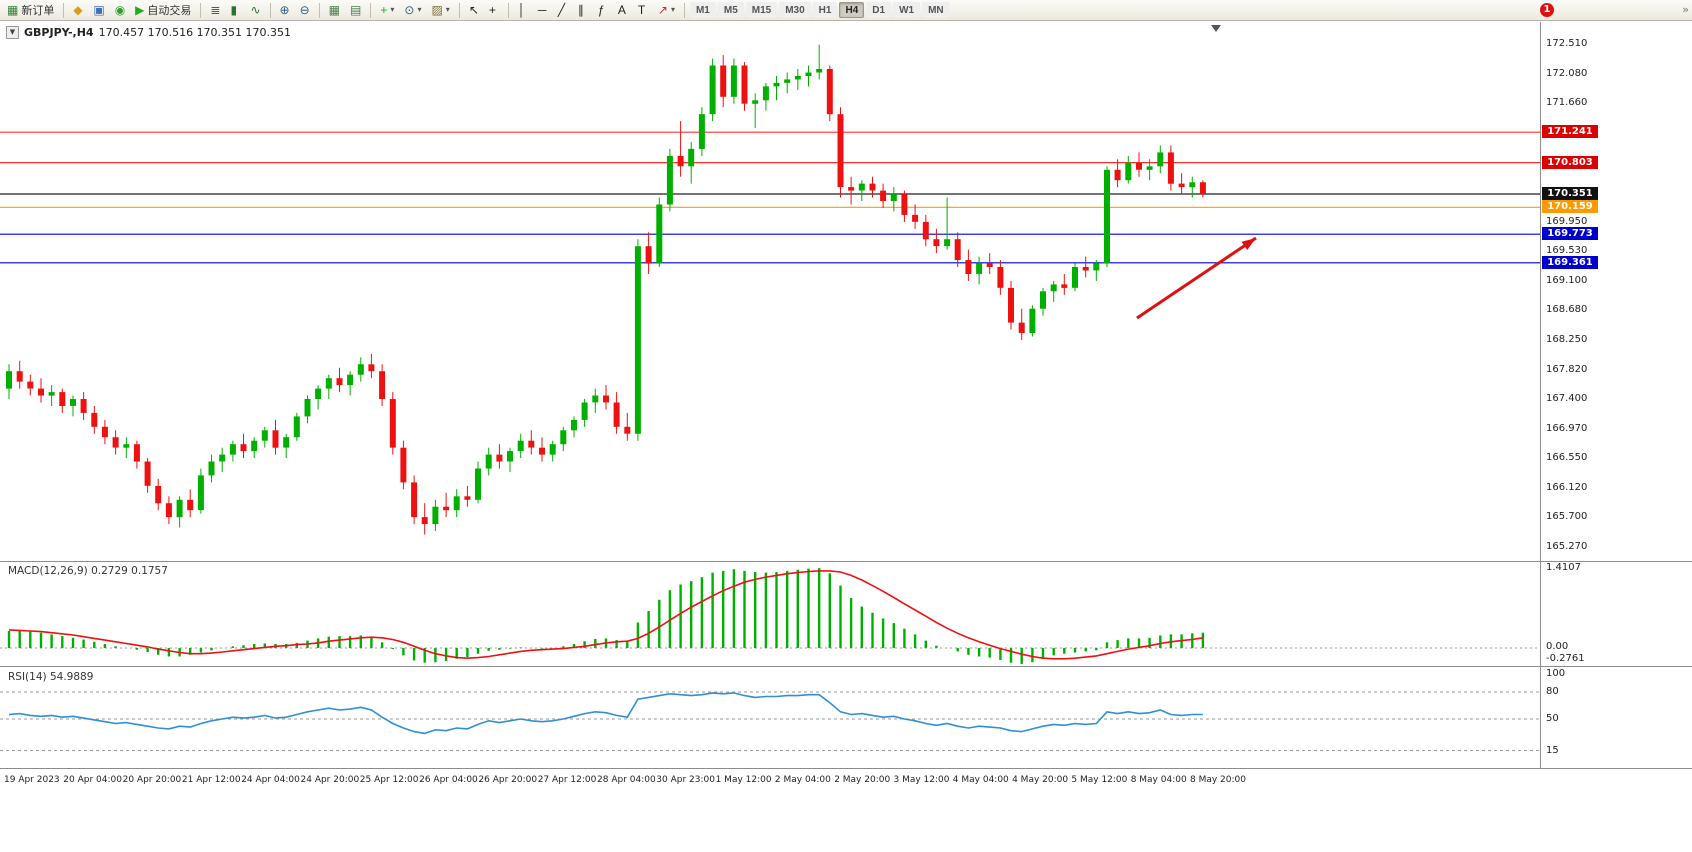 The height and width of the screenshot is (852, 1692). I want to click on timeframe-m5: M5, so click(730, 10).